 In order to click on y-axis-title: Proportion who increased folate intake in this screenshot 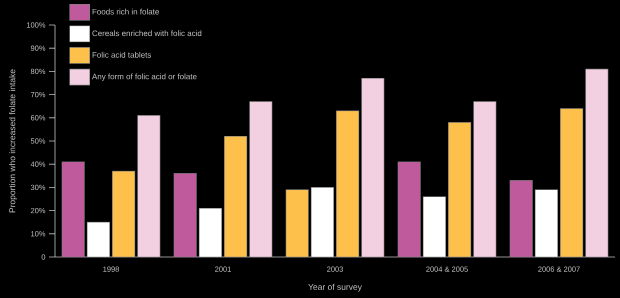, I will do `click(13, 140)`.